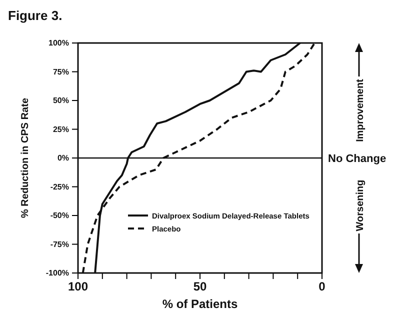 The height and width of the screenshot is (320, 400). Describe the element at coordinates (63, 158) in the screenshot. I see `y-tick-label: 0%` at that location.